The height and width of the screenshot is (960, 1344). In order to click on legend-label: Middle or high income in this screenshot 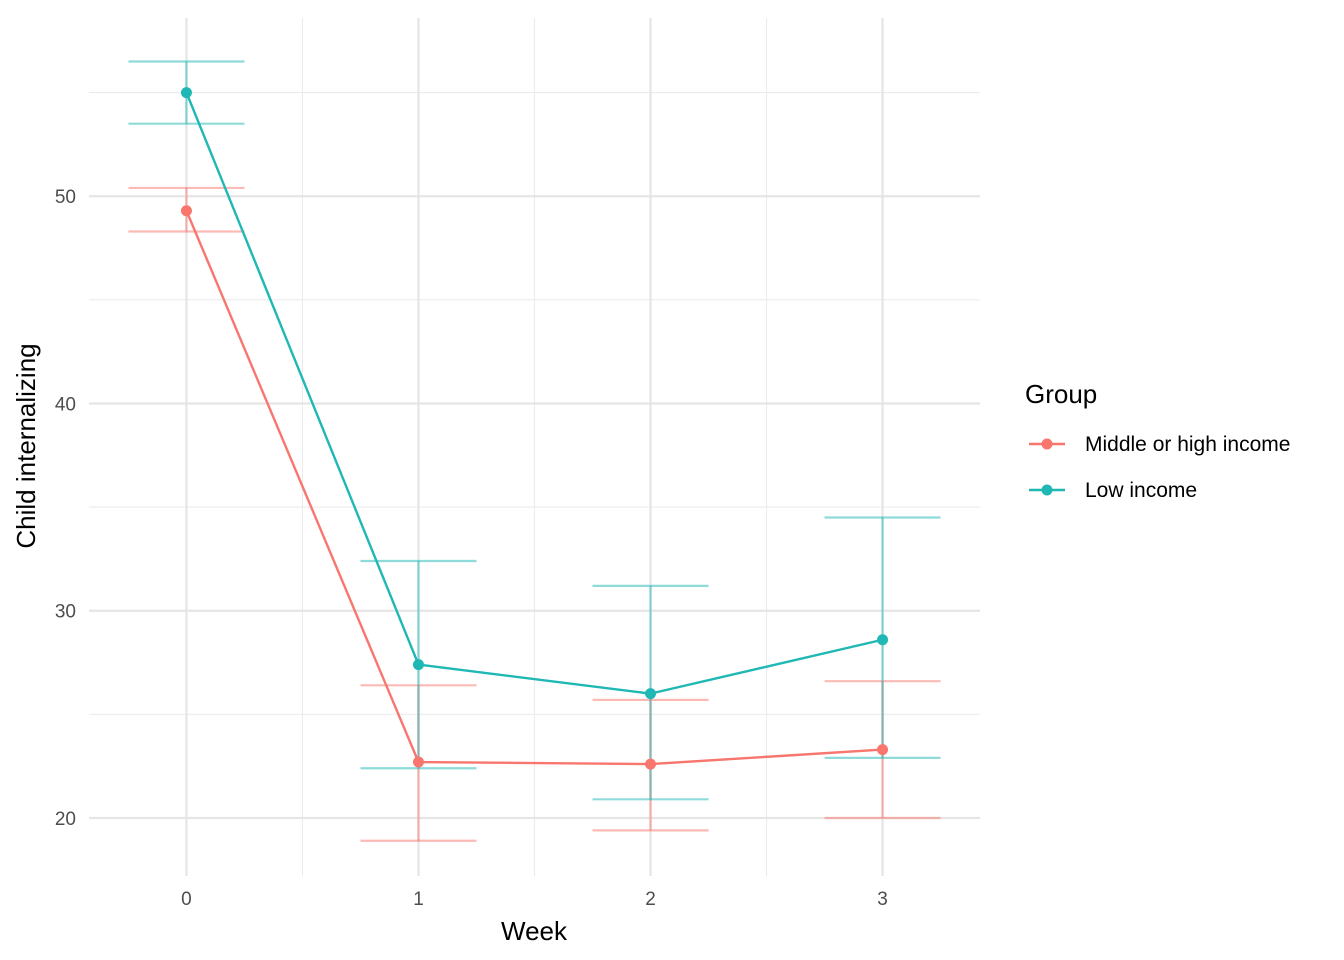, I will do `click(1187, 444)`.